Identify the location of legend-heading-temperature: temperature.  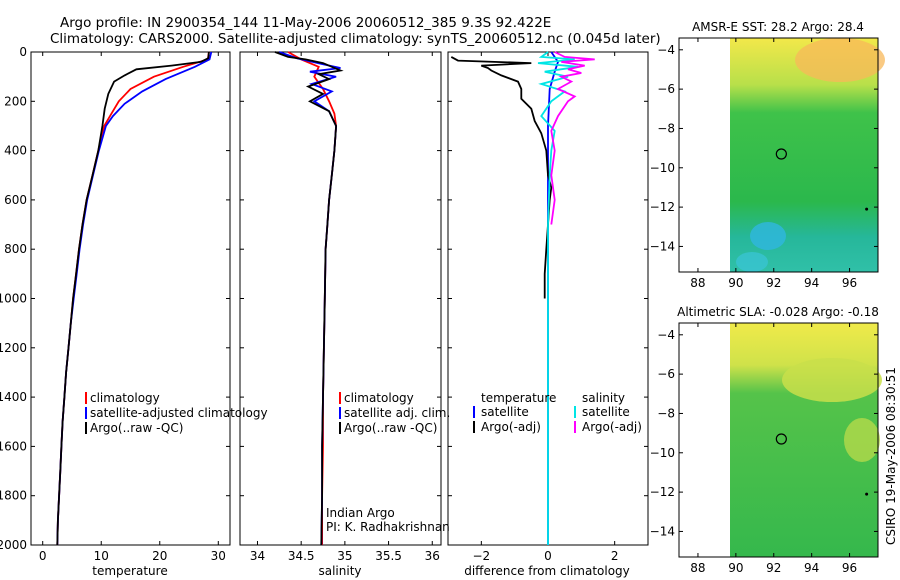
(518, 398).